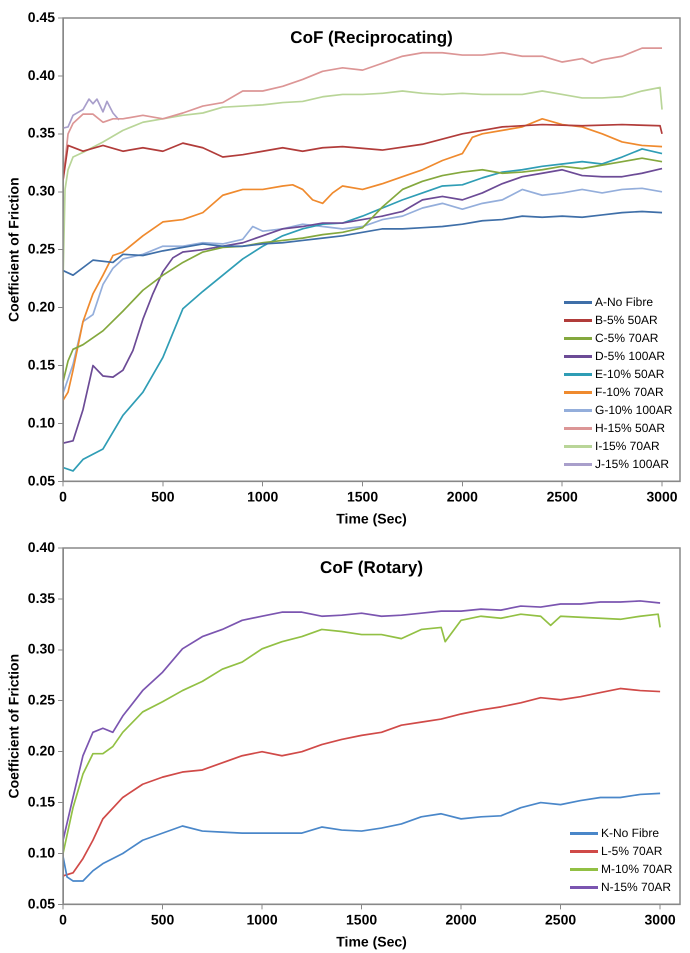 The image size is (690, 953). Describe the element at coordinates (633, 411) in the screenshot. I see `legend-label: G-10% 100AR` at that location.